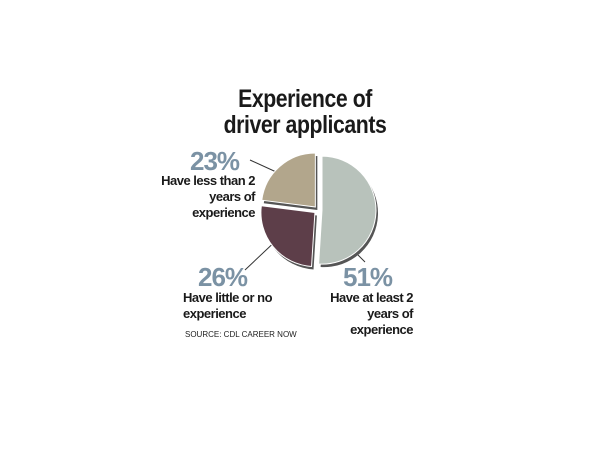 Image resolution: width=600 pixels, height=450 pixels. Describe the element at coordinates (223, 277) in the screenshot. I see `value-label: 26%` at that location.